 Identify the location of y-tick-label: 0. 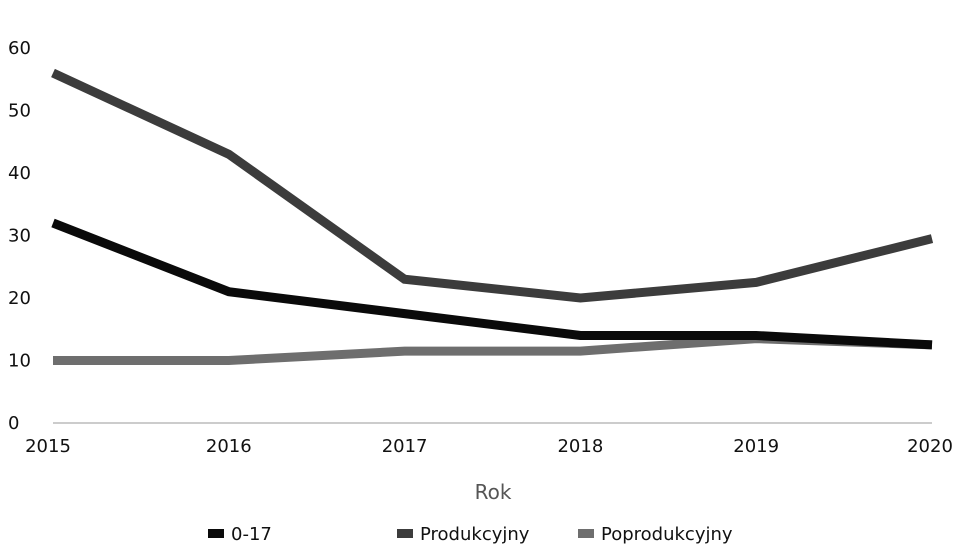
(13, 423).